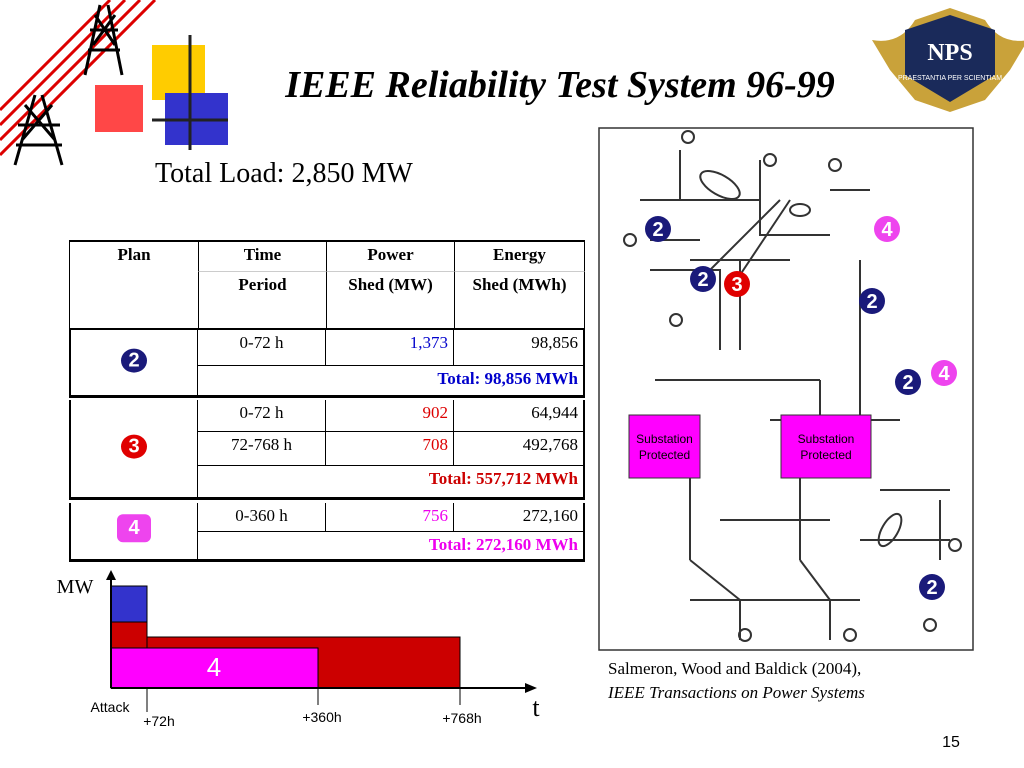 The height and width of the screenshot is (768, 1024). I want to click on logo-motto: PRAESTANTIA PER SCIENTIAM, so click(950, 78).